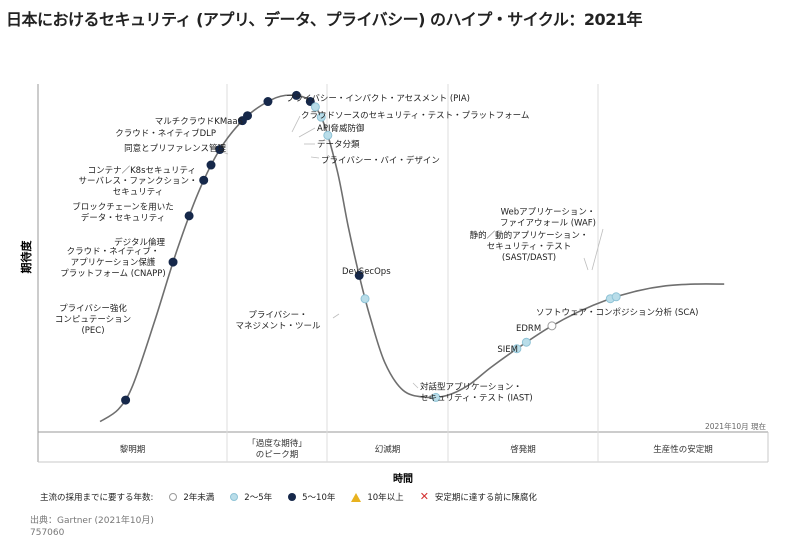 The width and height of the screenshot is (800, 551). I want to click on legend-item-lt2: 2年未満, so click(191, 497).